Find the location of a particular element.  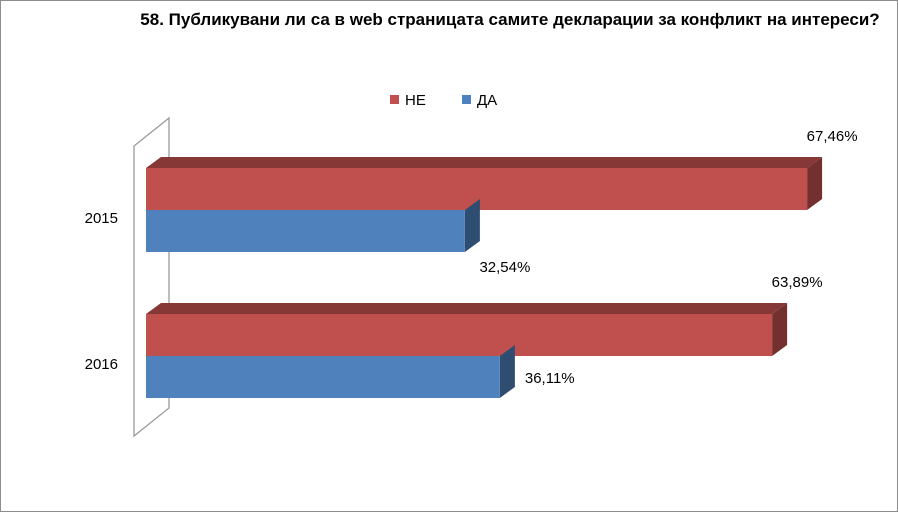

data-label-0-0: 67,46% is located at coordinates (832, 136).